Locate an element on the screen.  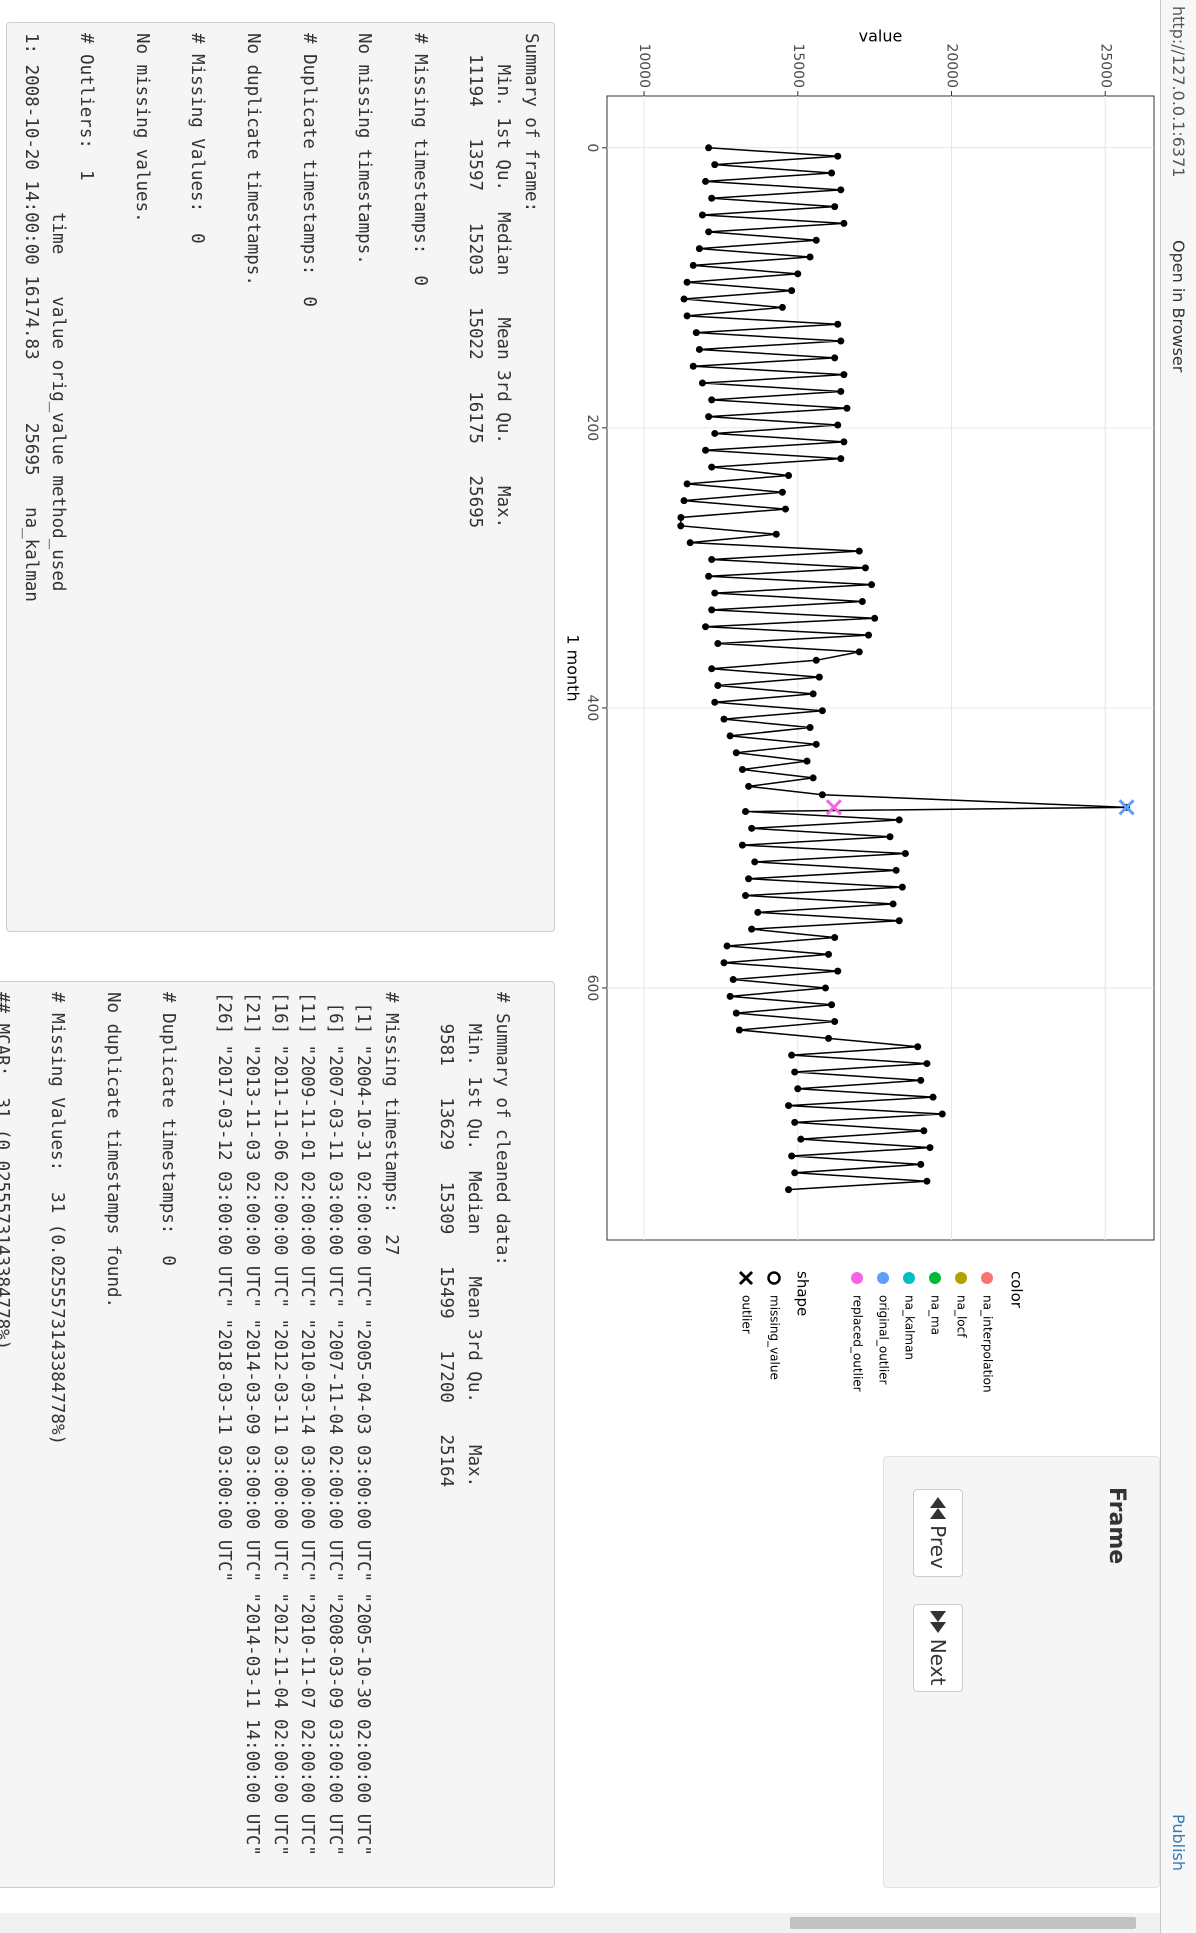
next-label: Next is located at coordinates (938, 1662).